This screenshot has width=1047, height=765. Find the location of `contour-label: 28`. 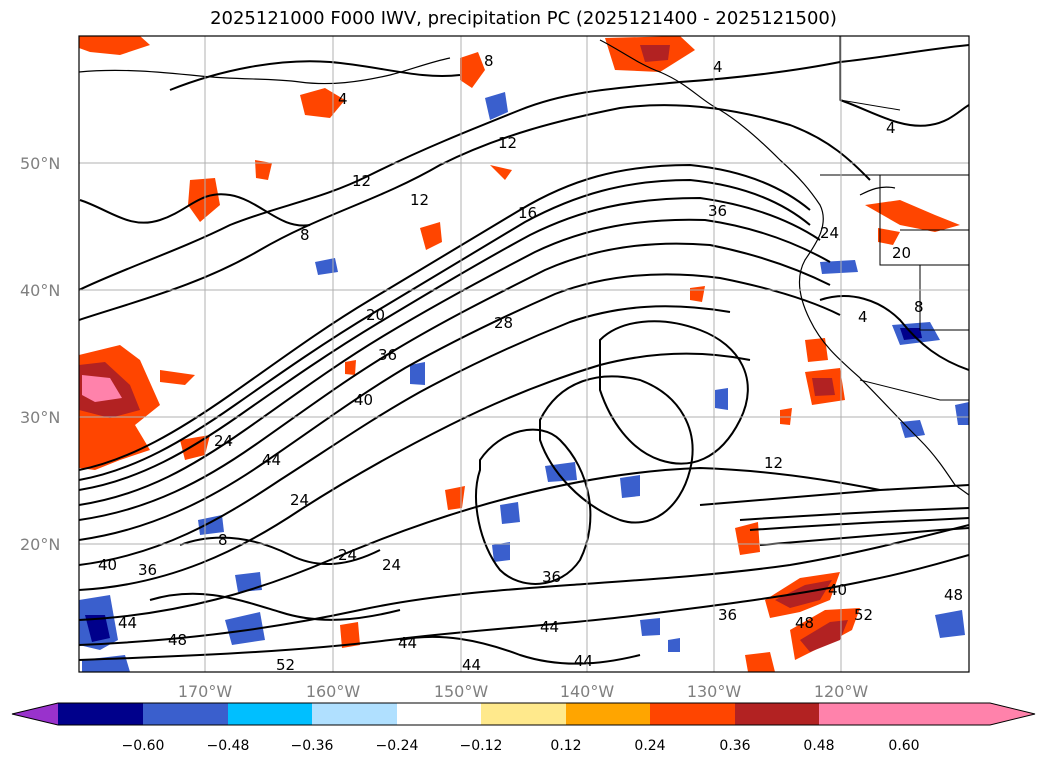

contour-label: 28 is located at coordinates (503, 323).